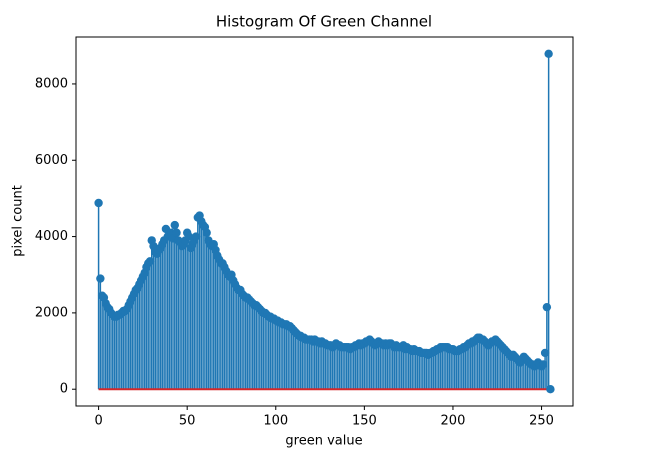 Image resolution: width=647 pixels, height=457 pixels. I want to click on x-tick-label: 150, so click(364, 421).